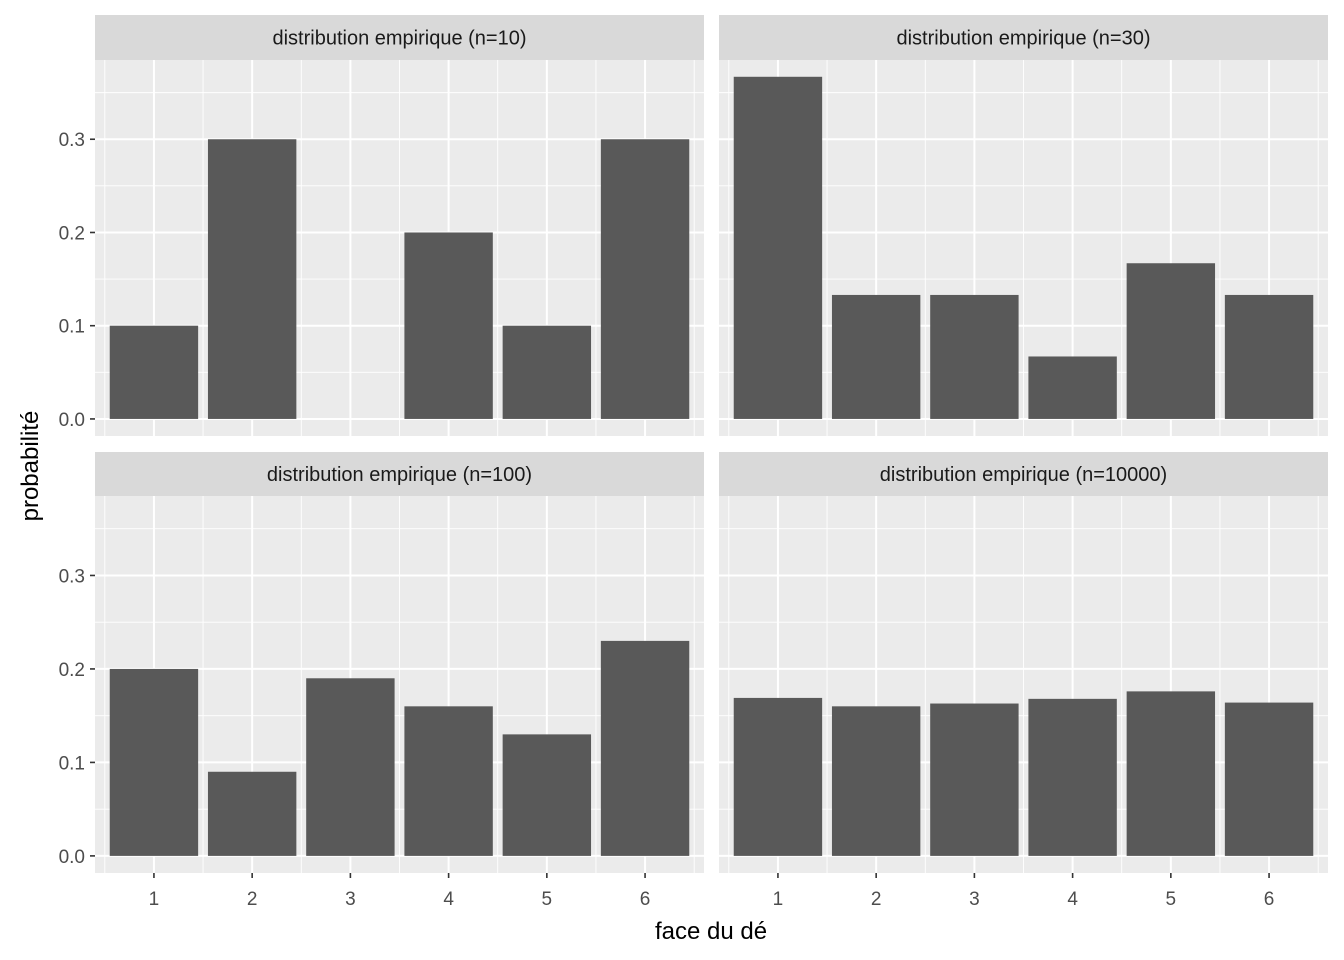  I want to click on y-axis-title: probabilité, so click(30, 466).